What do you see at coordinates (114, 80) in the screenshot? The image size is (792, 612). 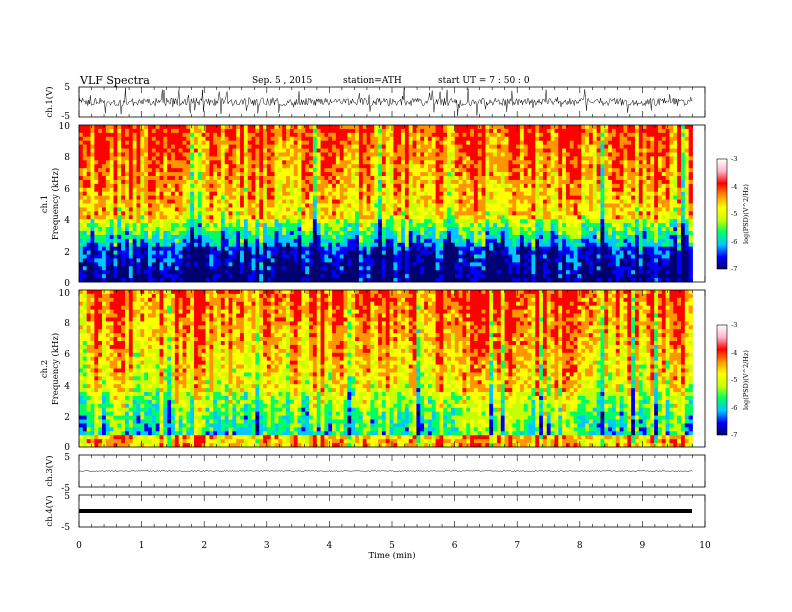 I see `figure-title: VLF Spectra` at bounding box center [114, 80].